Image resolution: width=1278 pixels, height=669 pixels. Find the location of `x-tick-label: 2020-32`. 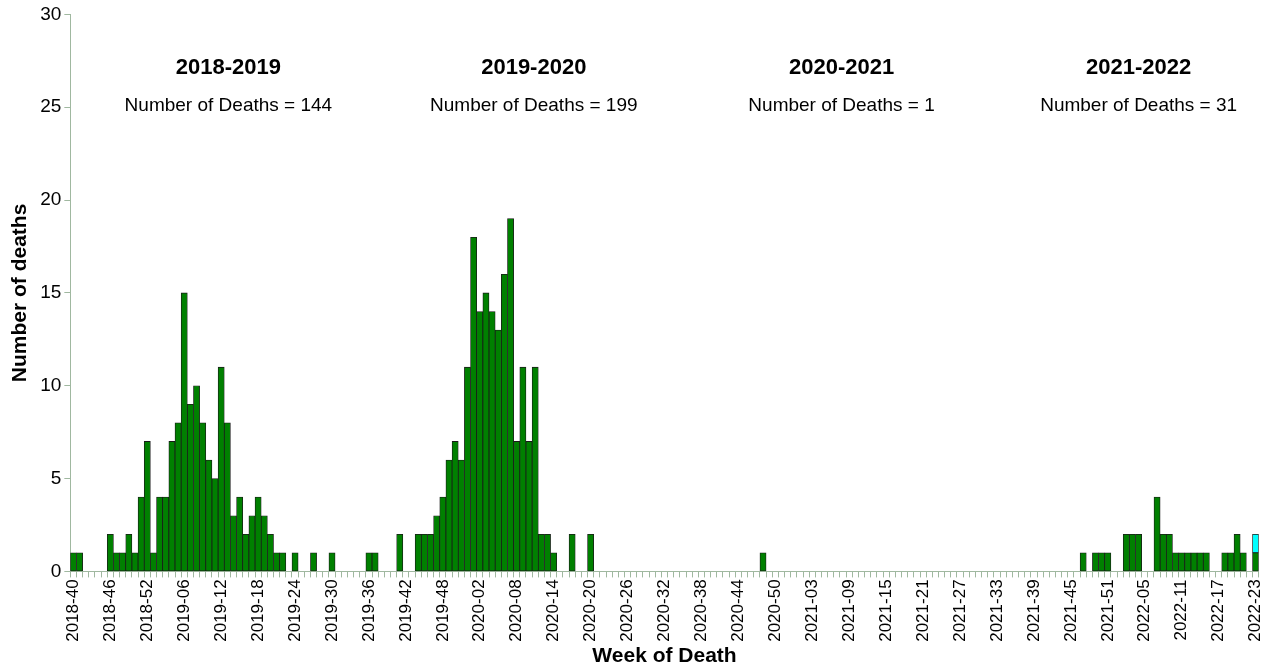

x-tick-label: 2020-32 is located at coordinates (664, 610).